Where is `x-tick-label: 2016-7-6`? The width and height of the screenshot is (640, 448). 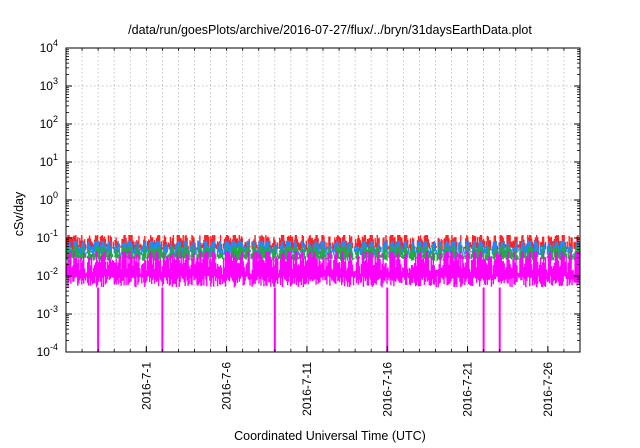 x-tick-label: 2016-7-6 is located at coordinates (227, 386).